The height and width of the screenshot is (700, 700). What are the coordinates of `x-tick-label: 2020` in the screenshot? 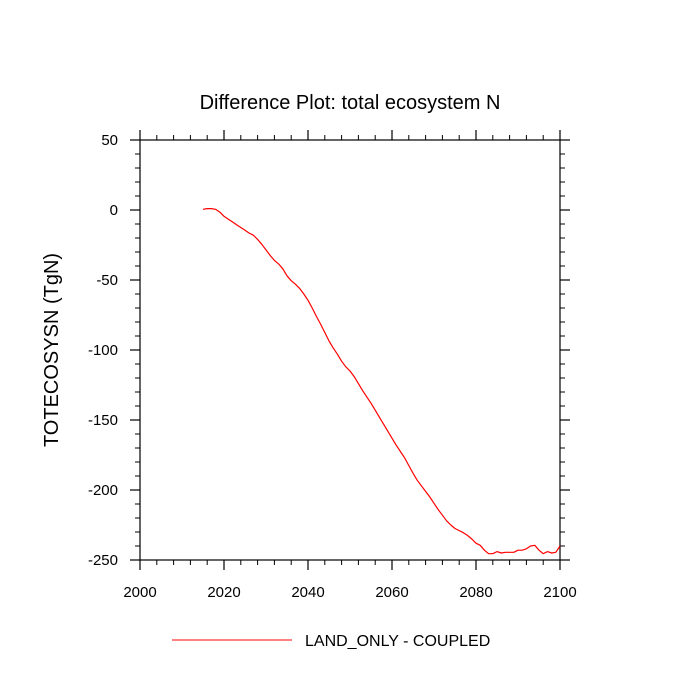 It's located at (223, 592).